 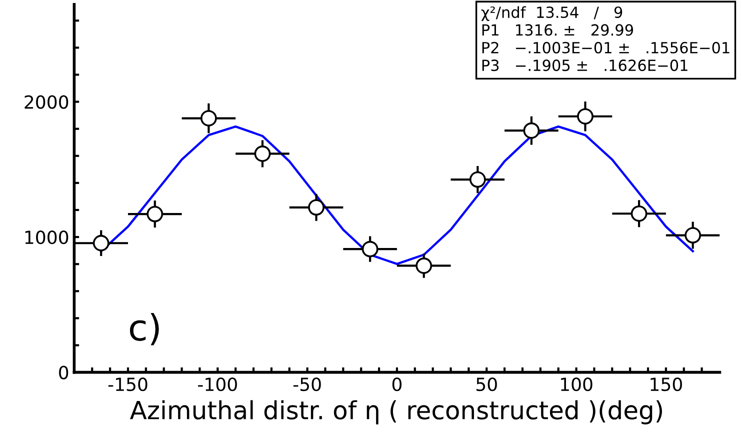 What do you see at coordinates (128, 384) in the screenshot?
I see `x-tick-label: -150` at bounding box center [128, 384].